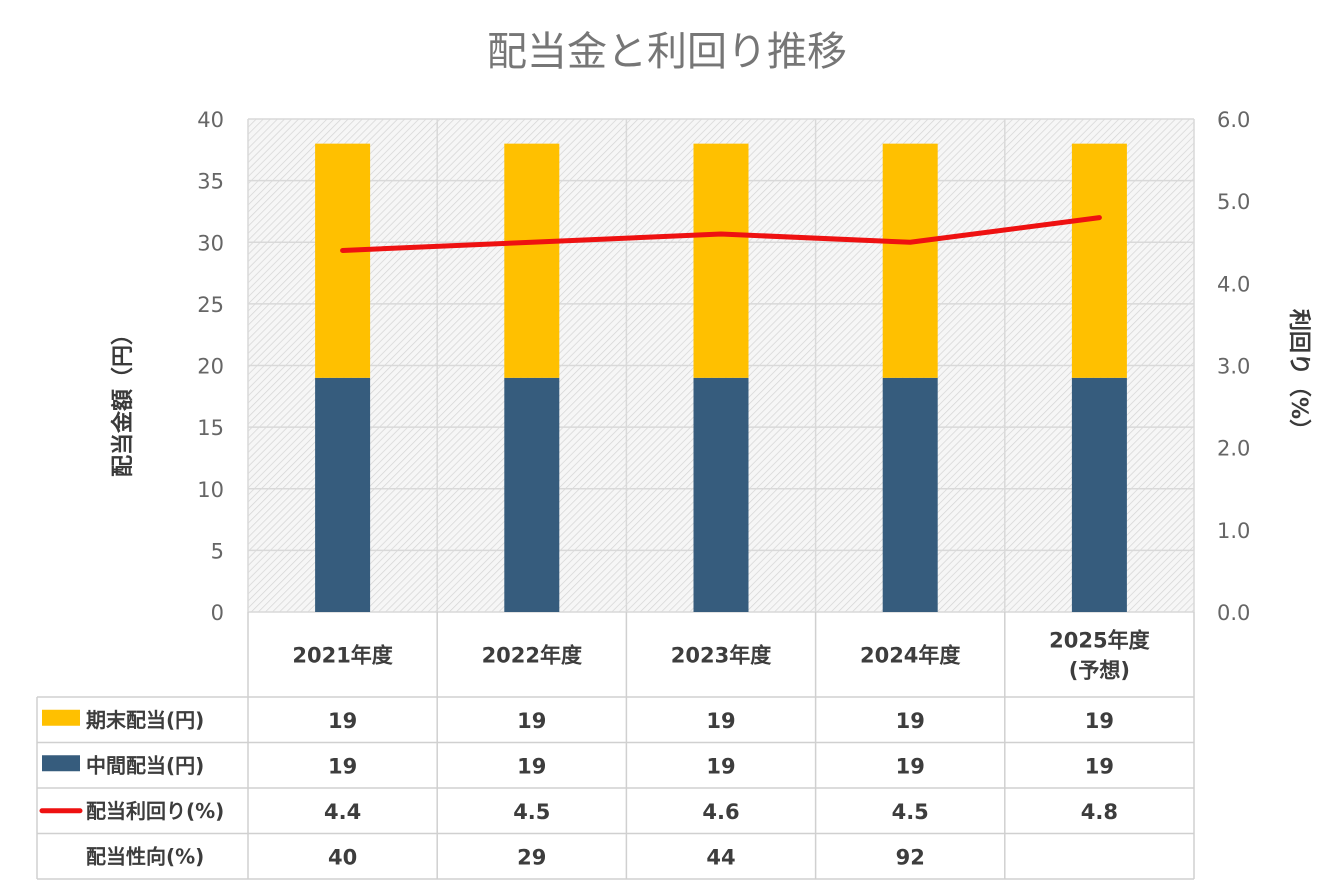 This screenshot has width=1334, height=889. I want to click on right-tick-label: 6.0, so click(1233, 120).